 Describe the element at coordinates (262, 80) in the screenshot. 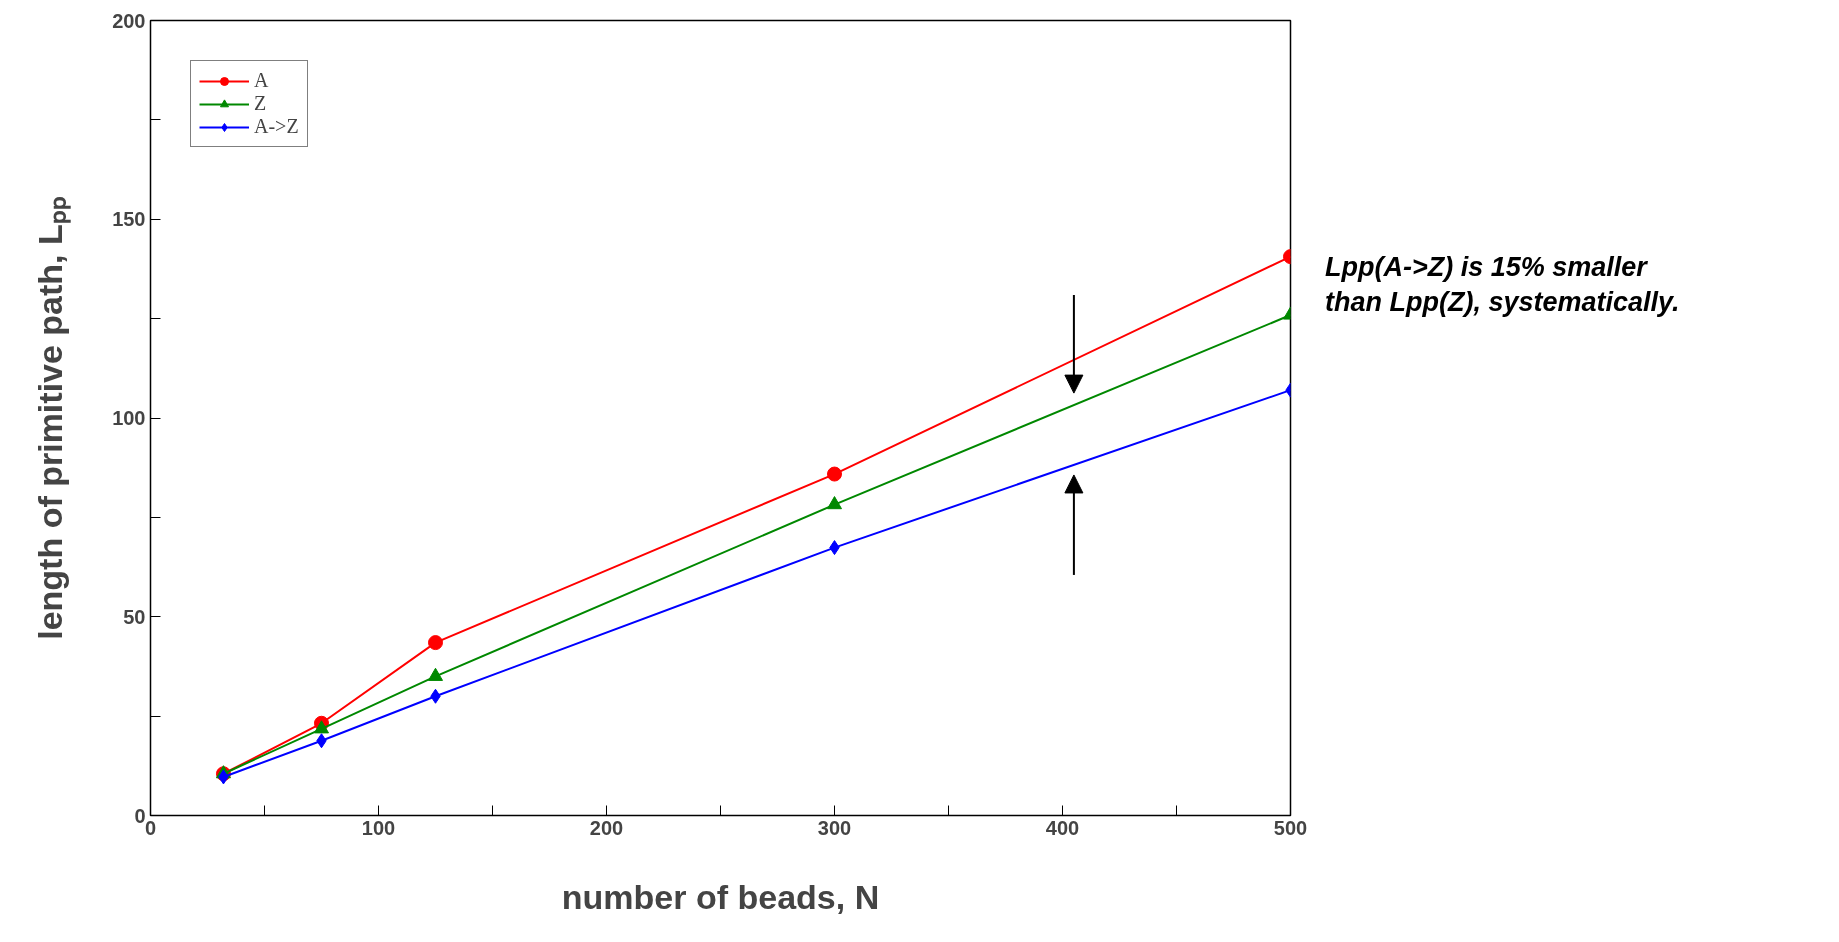

I see `legend-label: A` at that location.